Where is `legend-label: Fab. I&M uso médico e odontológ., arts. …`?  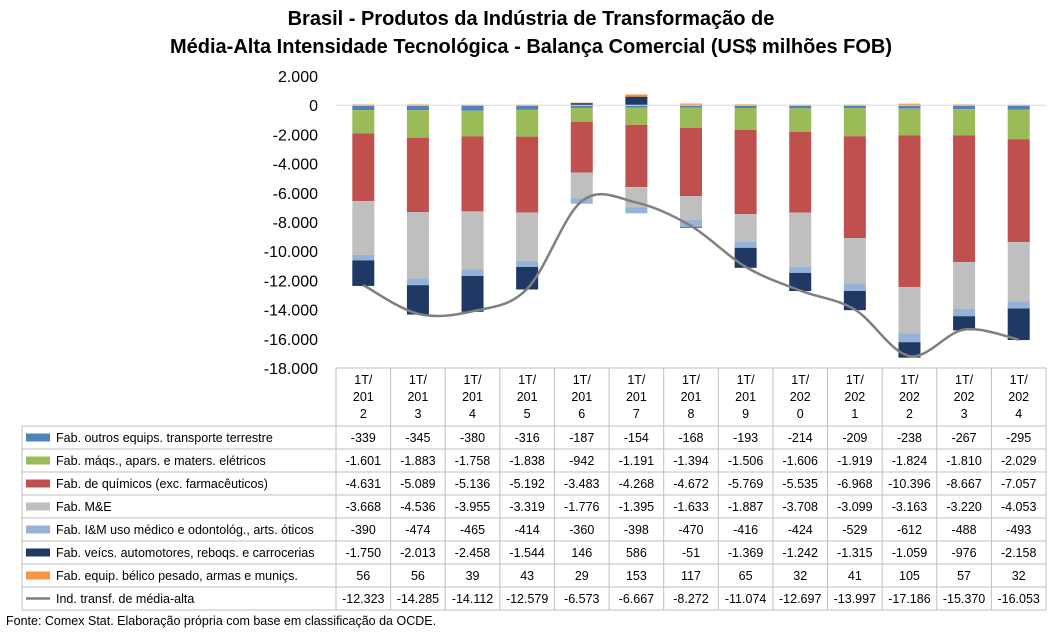
legend-label: Fab. I&M uso médico e odontológ., arts. … is located at coordinates (185, 530).